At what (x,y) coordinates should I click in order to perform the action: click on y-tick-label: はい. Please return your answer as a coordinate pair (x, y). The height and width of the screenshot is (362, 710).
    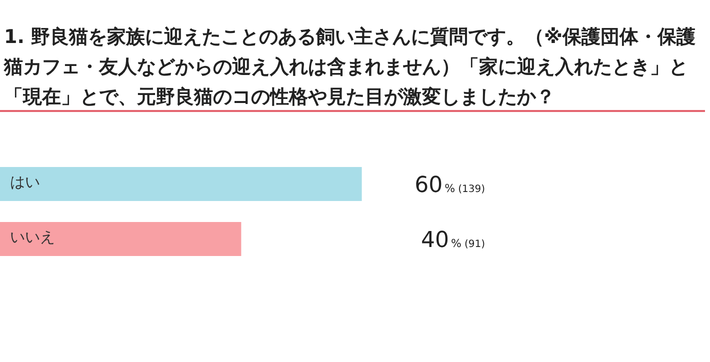
    Looking at the image, I should click on (25, 182).